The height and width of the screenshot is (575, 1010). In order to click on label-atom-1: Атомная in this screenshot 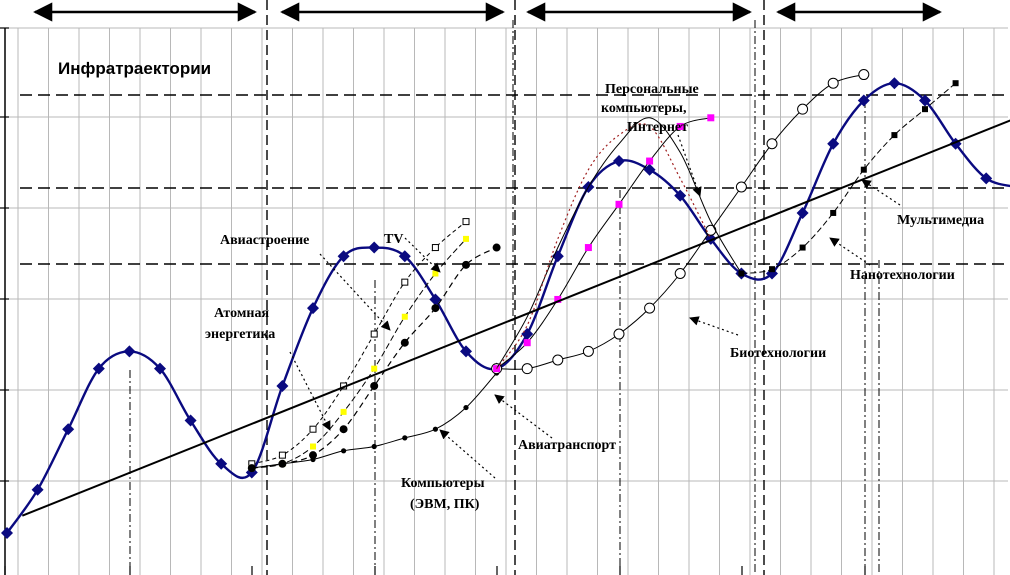, I will do `click(241, 313)`.